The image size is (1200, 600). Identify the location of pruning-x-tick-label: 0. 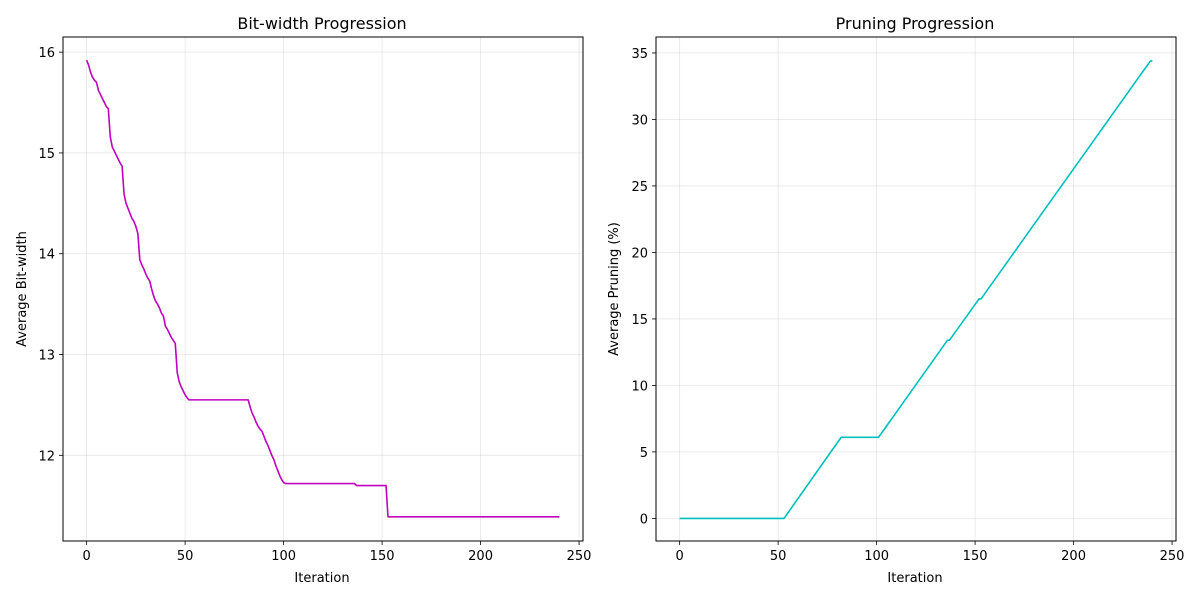
(679, 556).